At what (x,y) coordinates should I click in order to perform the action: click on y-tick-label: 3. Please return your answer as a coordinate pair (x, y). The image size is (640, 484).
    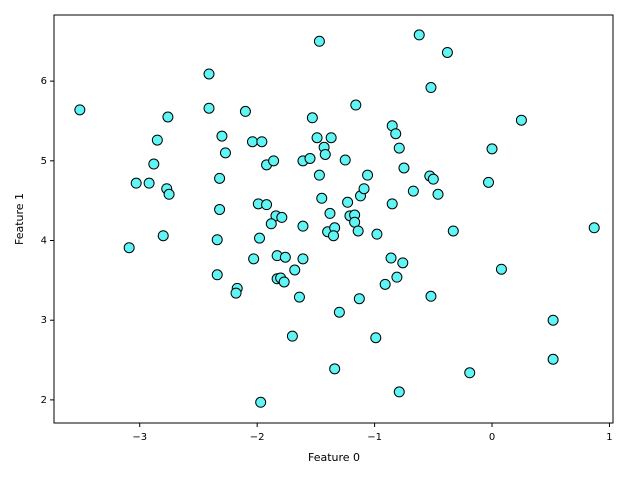
    Looking at the image, I should click on (44, 320).